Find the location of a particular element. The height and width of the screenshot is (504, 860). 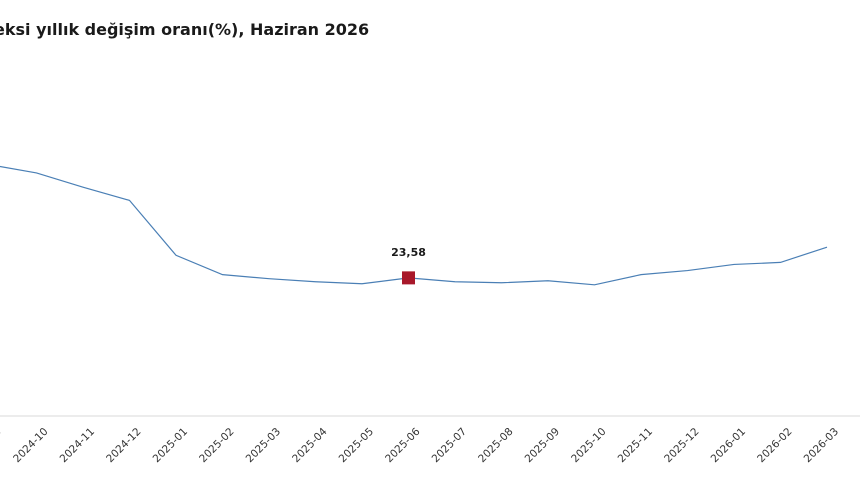

x-tick-label: 2025-04 is located at coordinates (310, 445).